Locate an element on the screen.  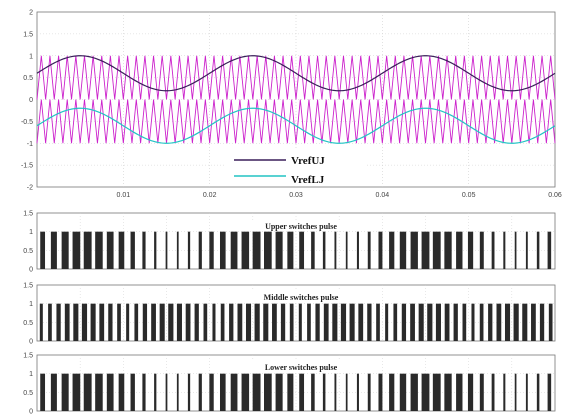
lower-title-bg is located at coordinates (301, 366).